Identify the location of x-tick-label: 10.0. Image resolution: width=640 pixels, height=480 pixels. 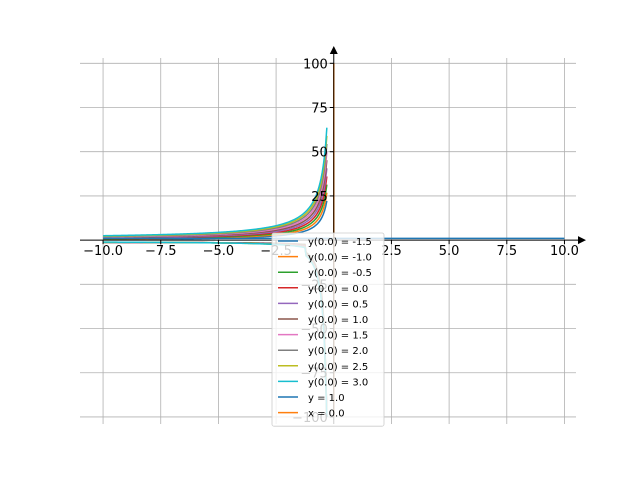
(564, 251).